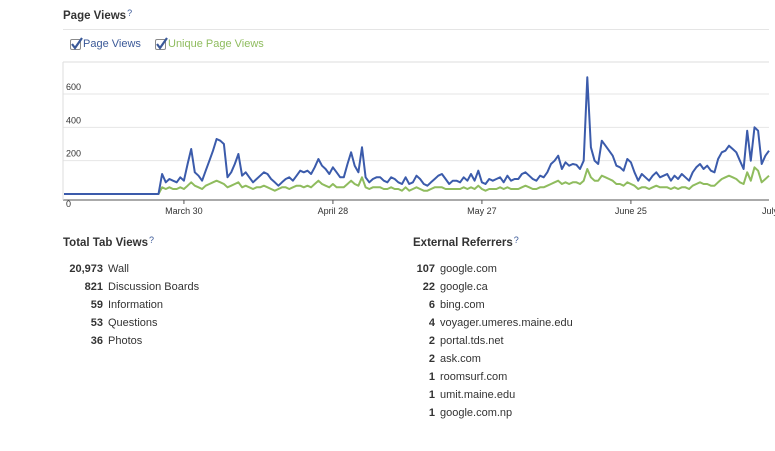  Describe the element at coordinates (73, 154) in the screenshot. I see `y-tick-label: 200` at that location.